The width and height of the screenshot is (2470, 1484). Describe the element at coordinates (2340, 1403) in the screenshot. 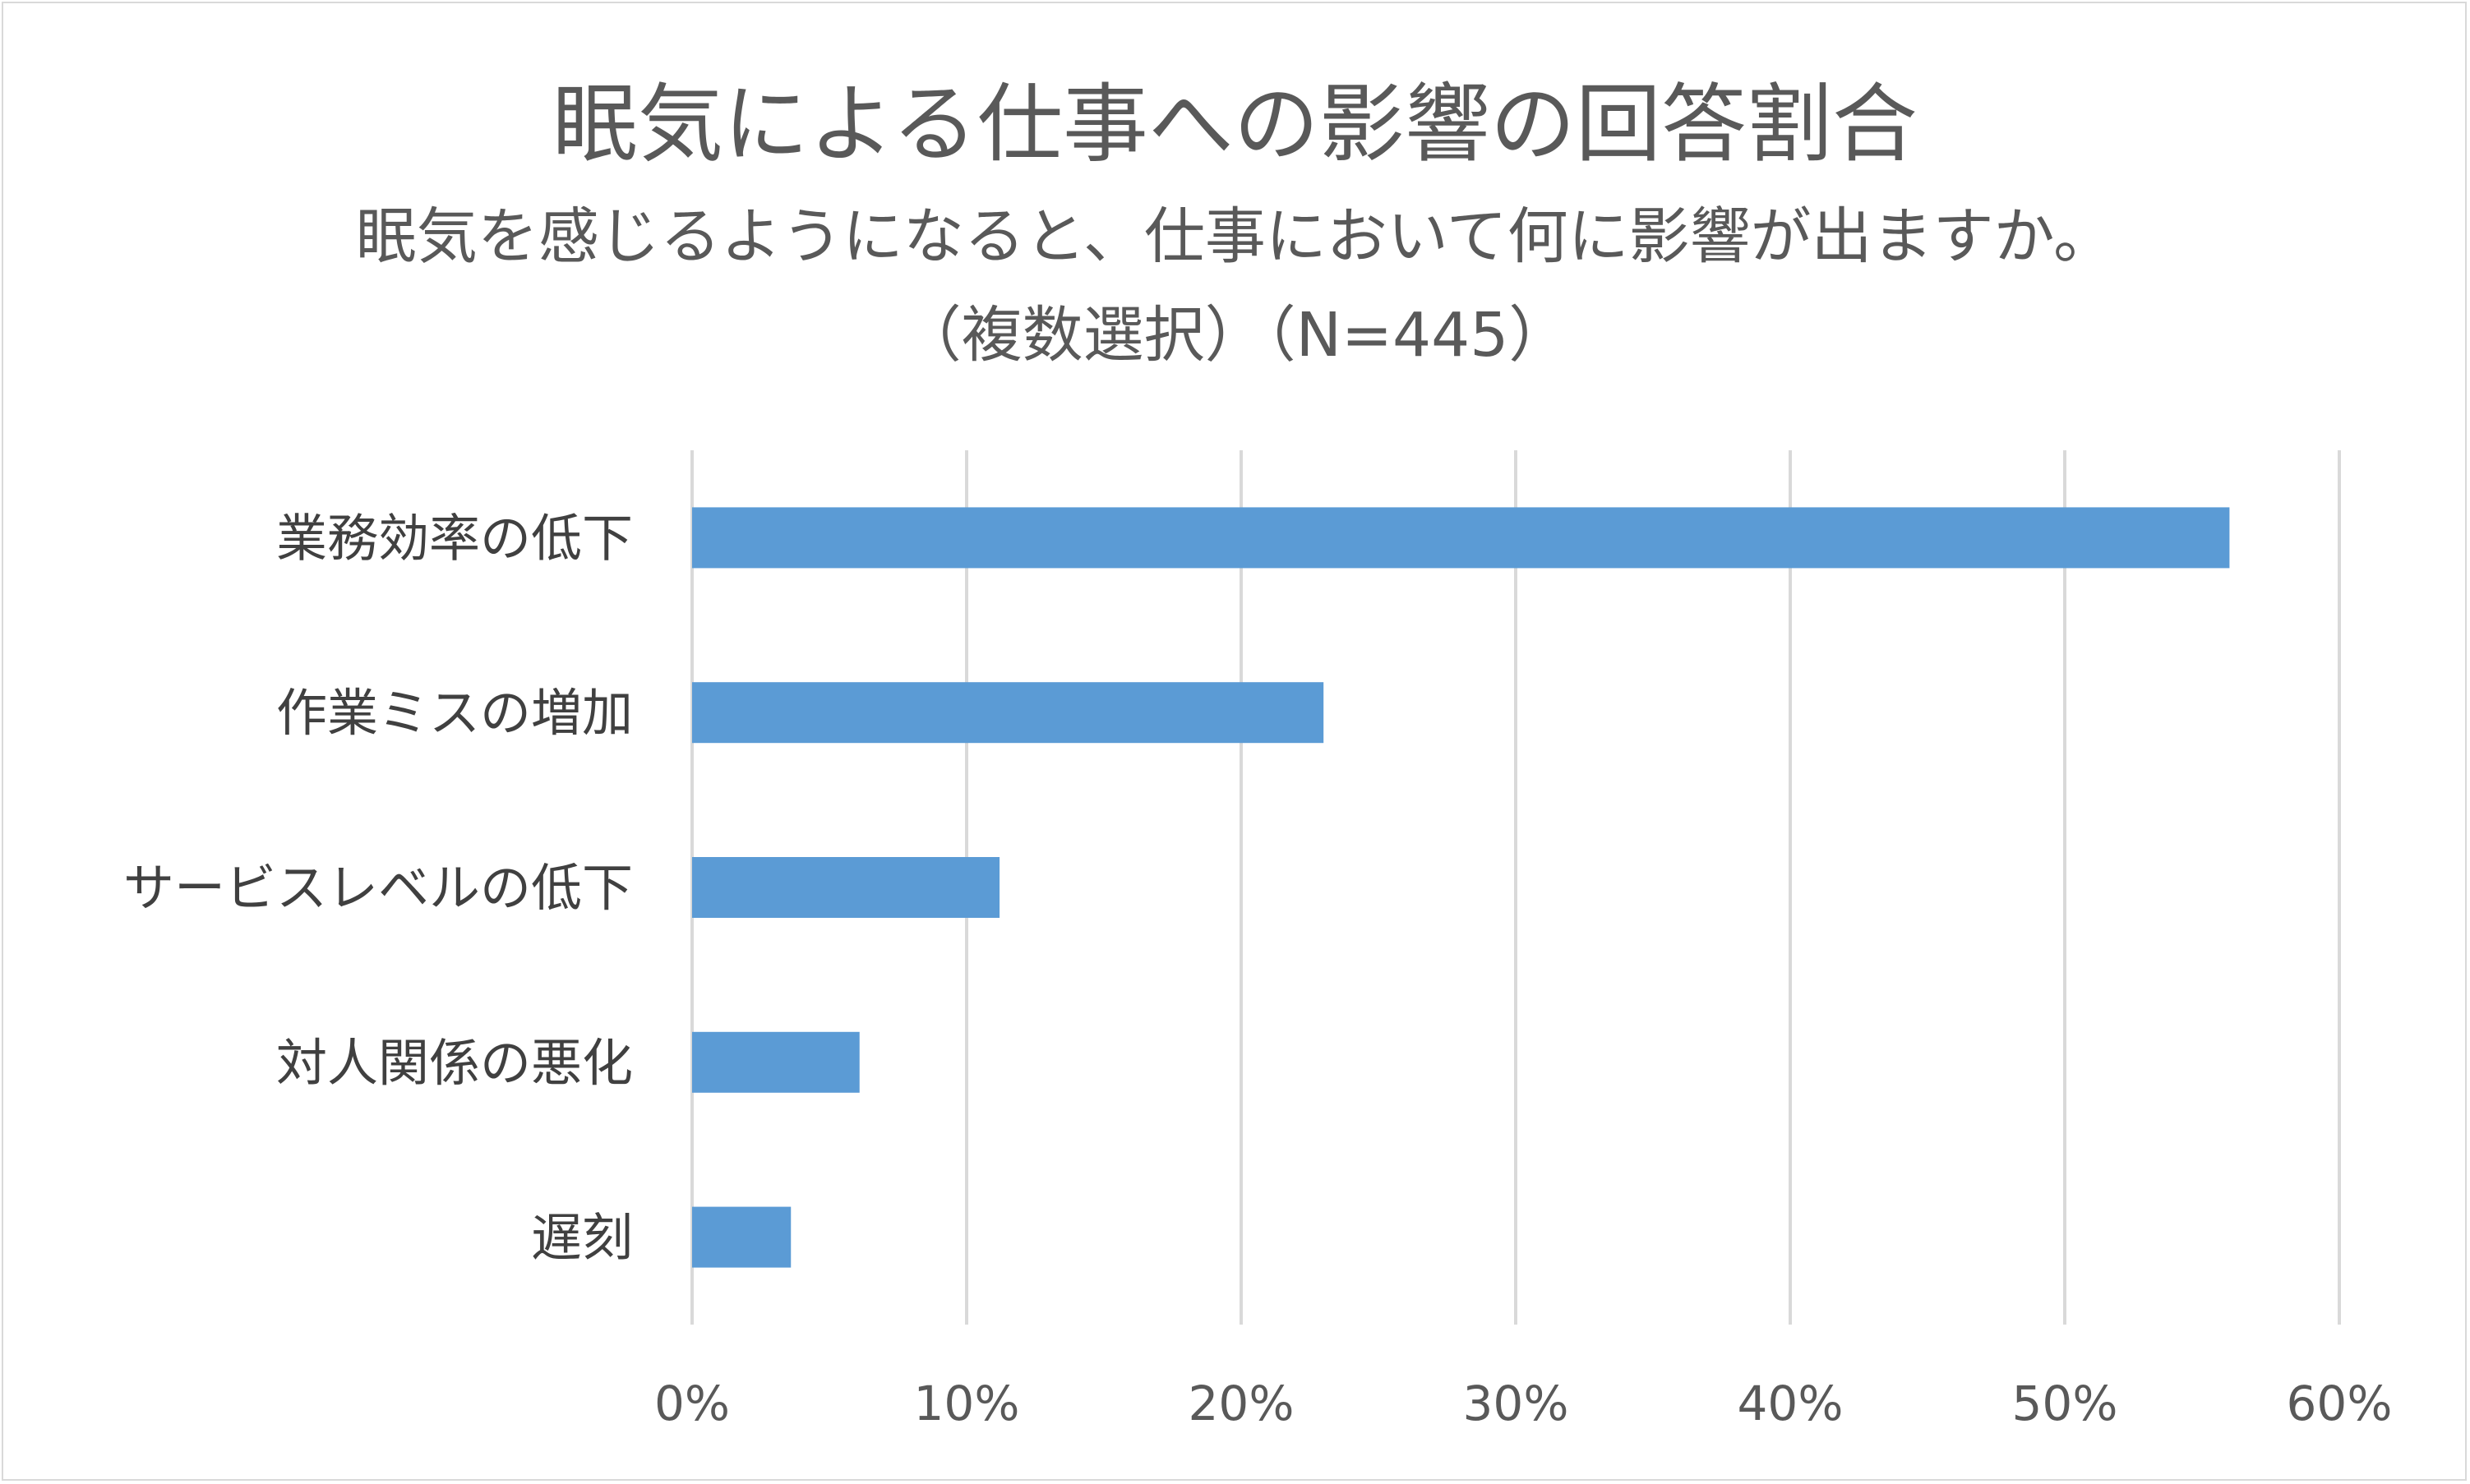

I see `x-tick-label: 60%` at that location.